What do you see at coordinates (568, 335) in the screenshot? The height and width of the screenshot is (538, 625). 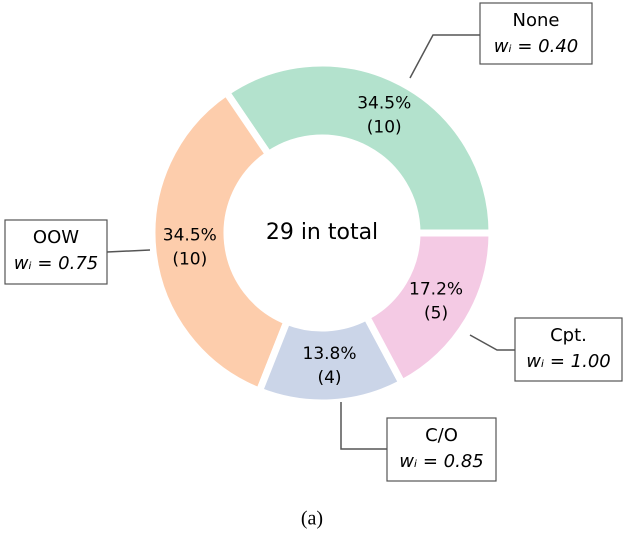 I see `annotation-name: Cpt.` at bounding box center [568, 335].